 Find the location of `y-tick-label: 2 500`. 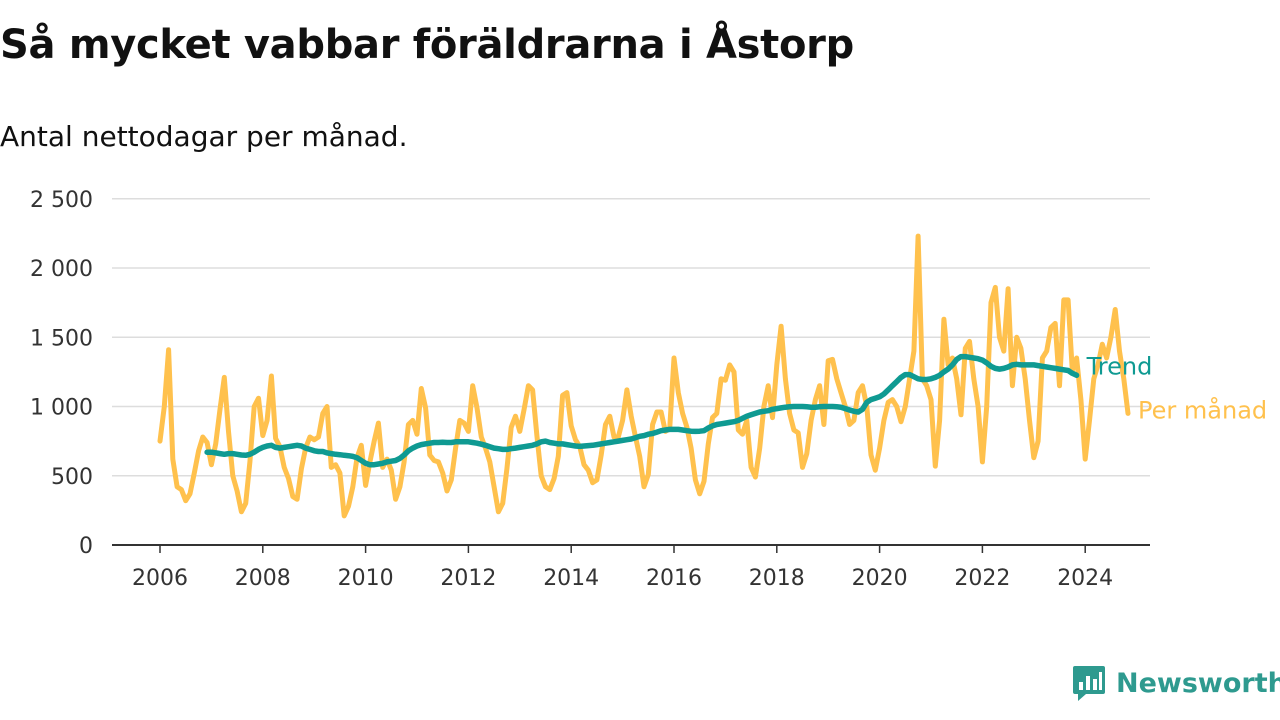

y-tick-label: 2 500 is located at coordinates (61, 200).